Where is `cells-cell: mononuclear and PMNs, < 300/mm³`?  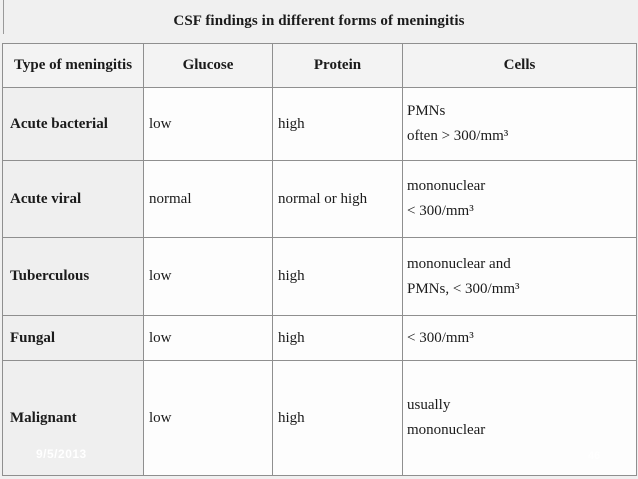 cells-cell: mononuclear and PMNs, < 300/mm³ is located at coordinates (519, 276).